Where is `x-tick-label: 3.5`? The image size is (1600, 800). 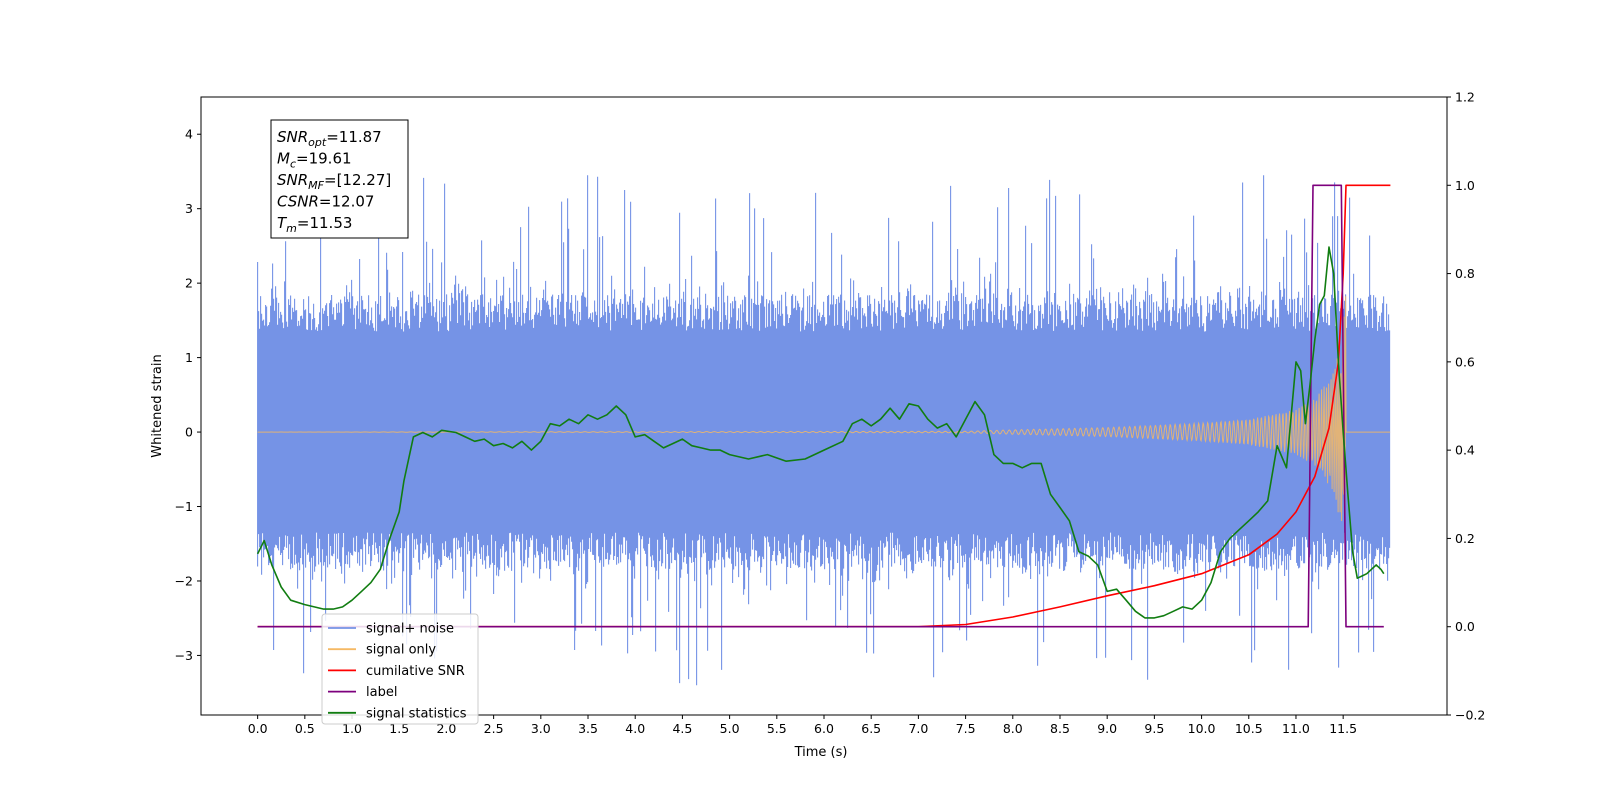 x-tick-label: 3.5 is located at coordinates (588, 728).